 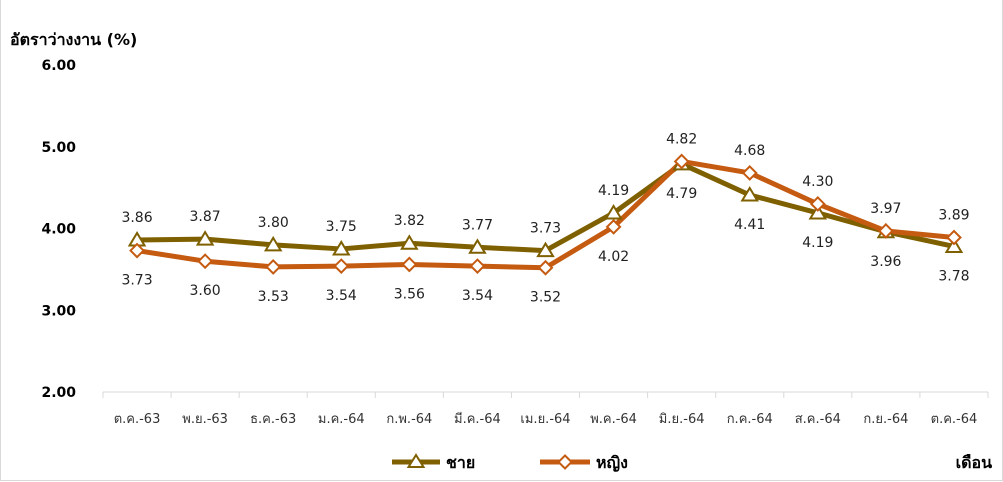 What do you see at coordinates (409, 221) in the screenshot?
I see `male-data-label: 3.82` at bounding box center [409, 221].